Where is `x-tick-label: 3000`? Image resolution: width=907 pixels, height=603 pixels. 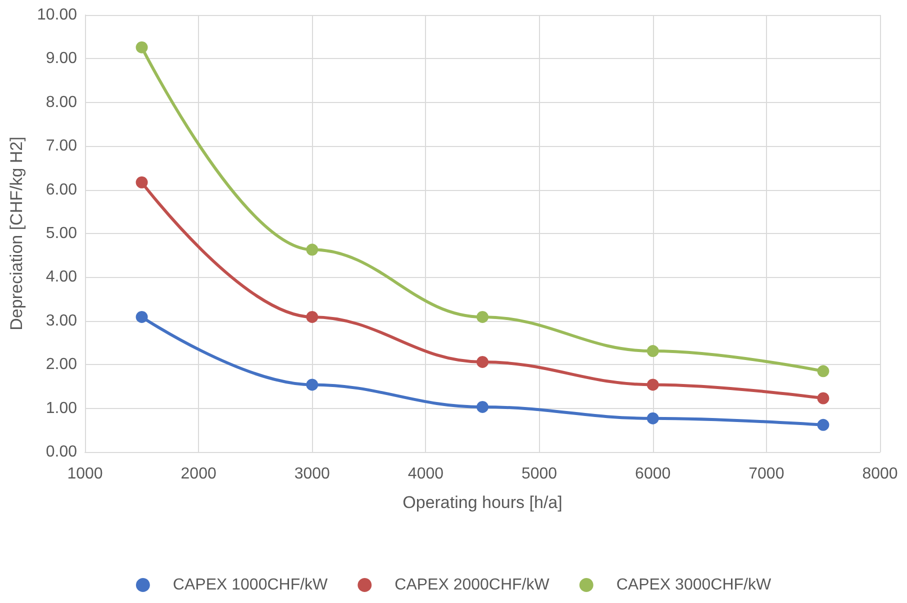 x-tick-label: 3000 is located at coordinates (312, 474).